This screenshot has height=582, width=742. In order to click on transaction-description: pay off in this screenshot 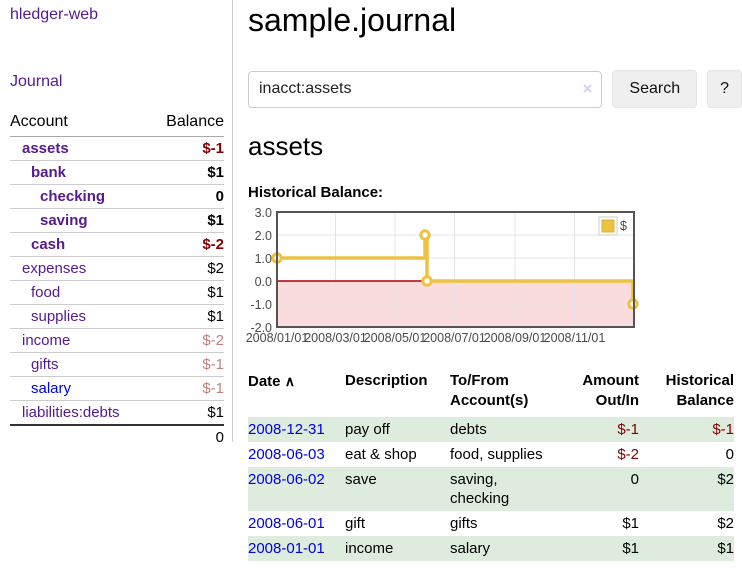, I will do `click(367, 429)`.